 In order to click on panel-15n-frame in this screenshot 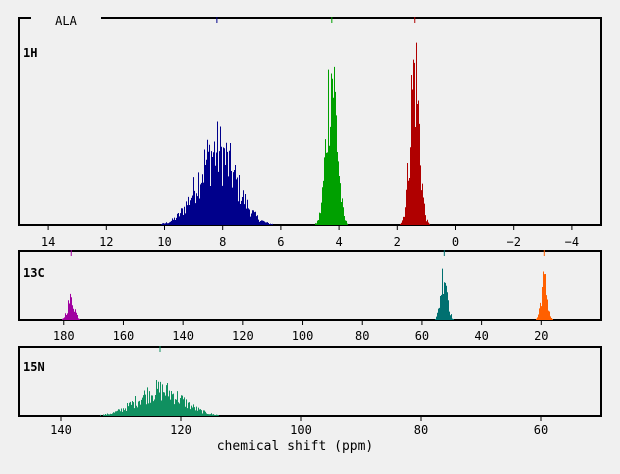, I will do `click(310, 381)`.